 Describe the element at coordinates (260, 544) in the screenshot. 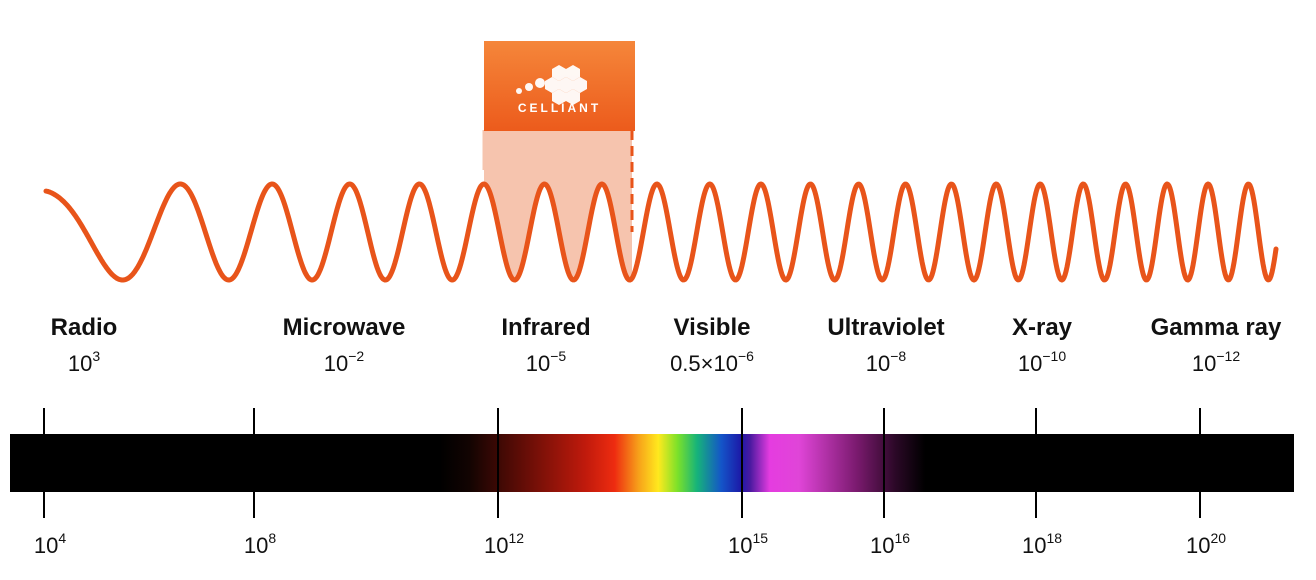

I see `frequency-label: 108` at that location.